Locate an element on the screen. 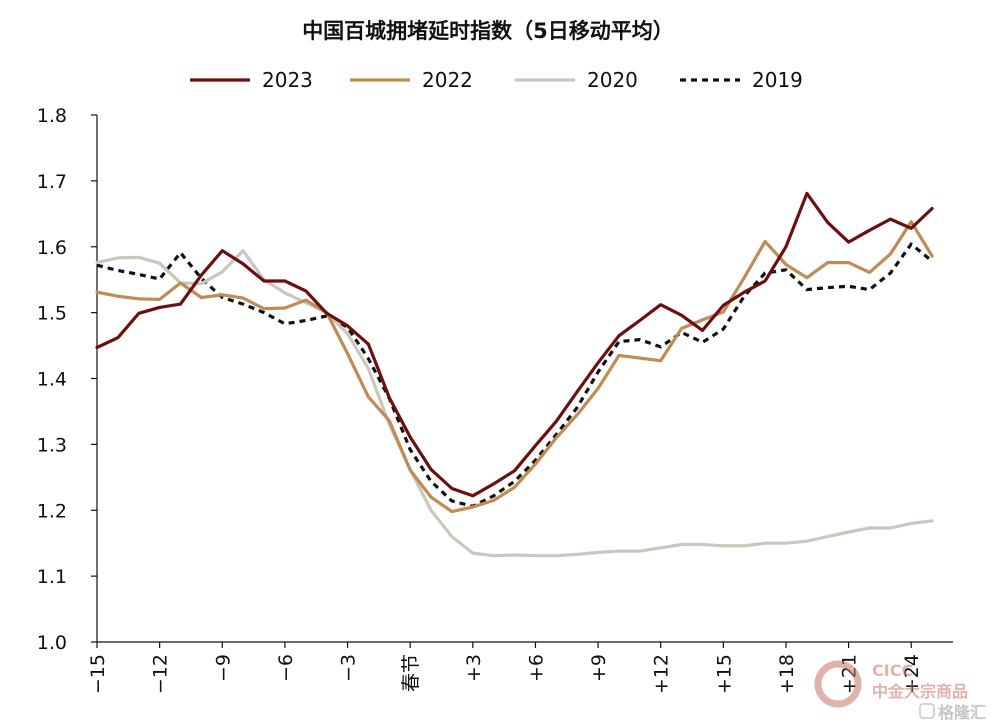  legend-label-2023: 2023 is located at coordinates (287, 80).